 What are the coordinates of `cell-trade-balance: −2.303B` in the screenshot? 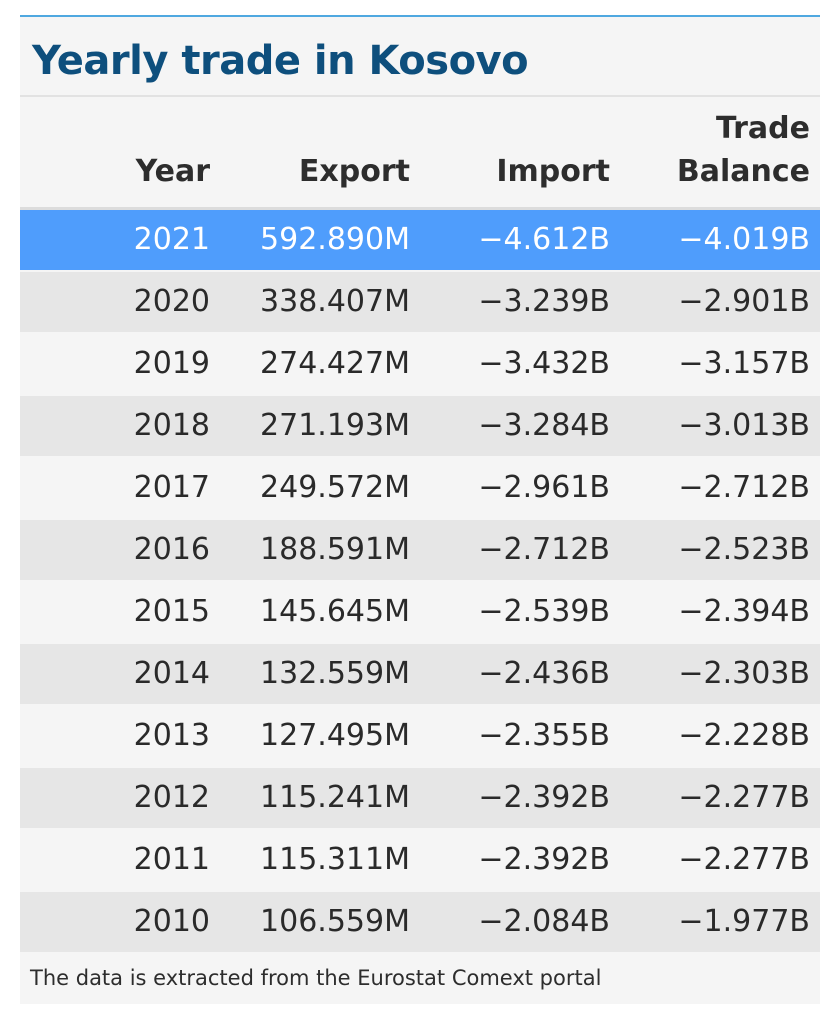 It's located at (720, 674).